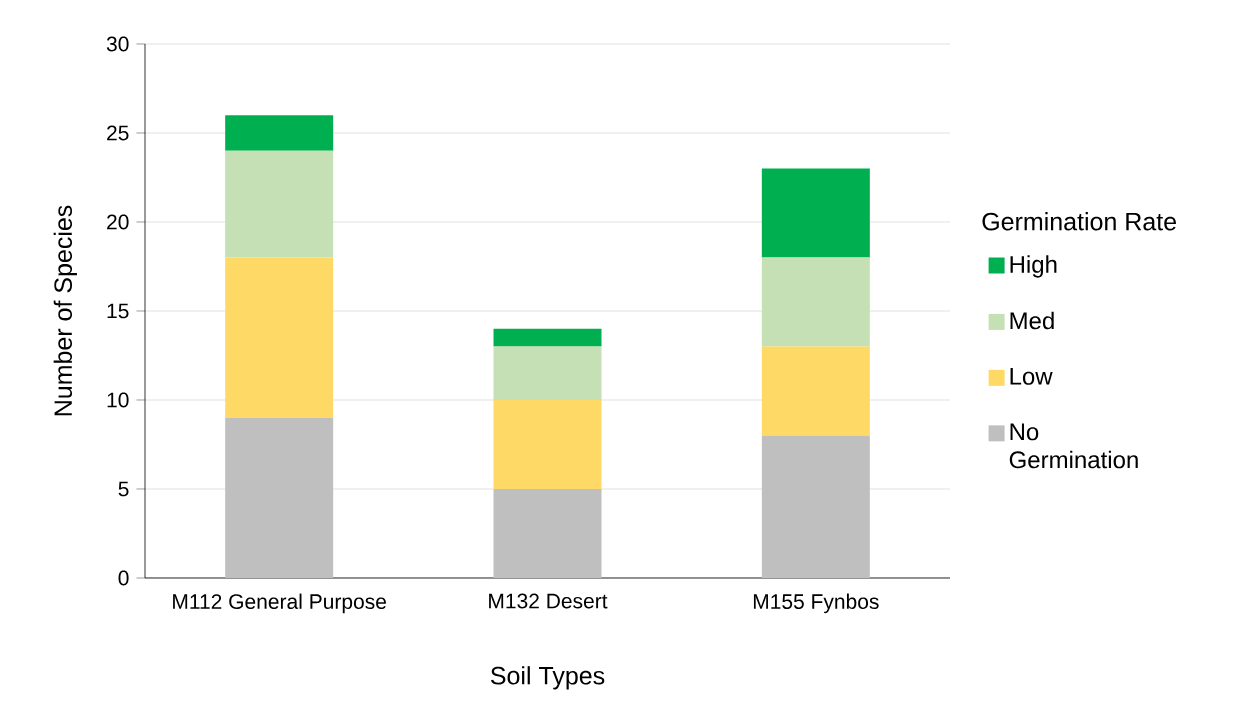 This screenshot has width=1254, height=705. I want to click on x-tick-label: M132 Desert, so click(548, 601).